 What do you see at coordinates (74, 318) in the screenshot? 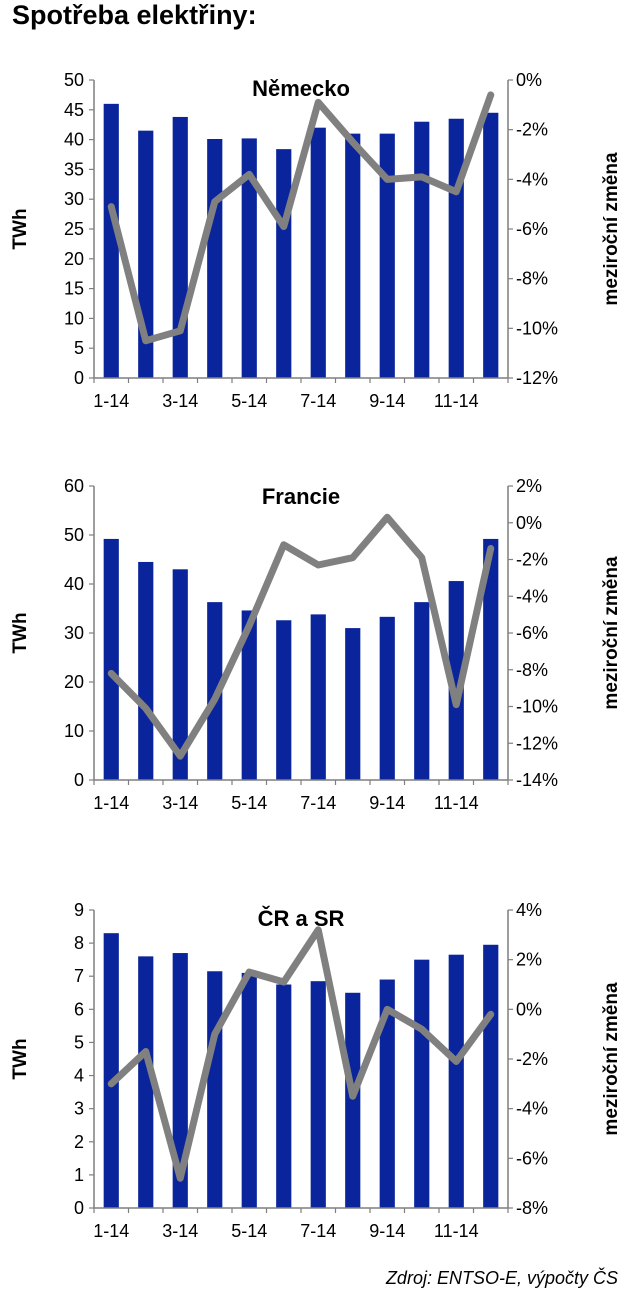
I see `y-tick-label: 10` at bounding box center [74, 318].